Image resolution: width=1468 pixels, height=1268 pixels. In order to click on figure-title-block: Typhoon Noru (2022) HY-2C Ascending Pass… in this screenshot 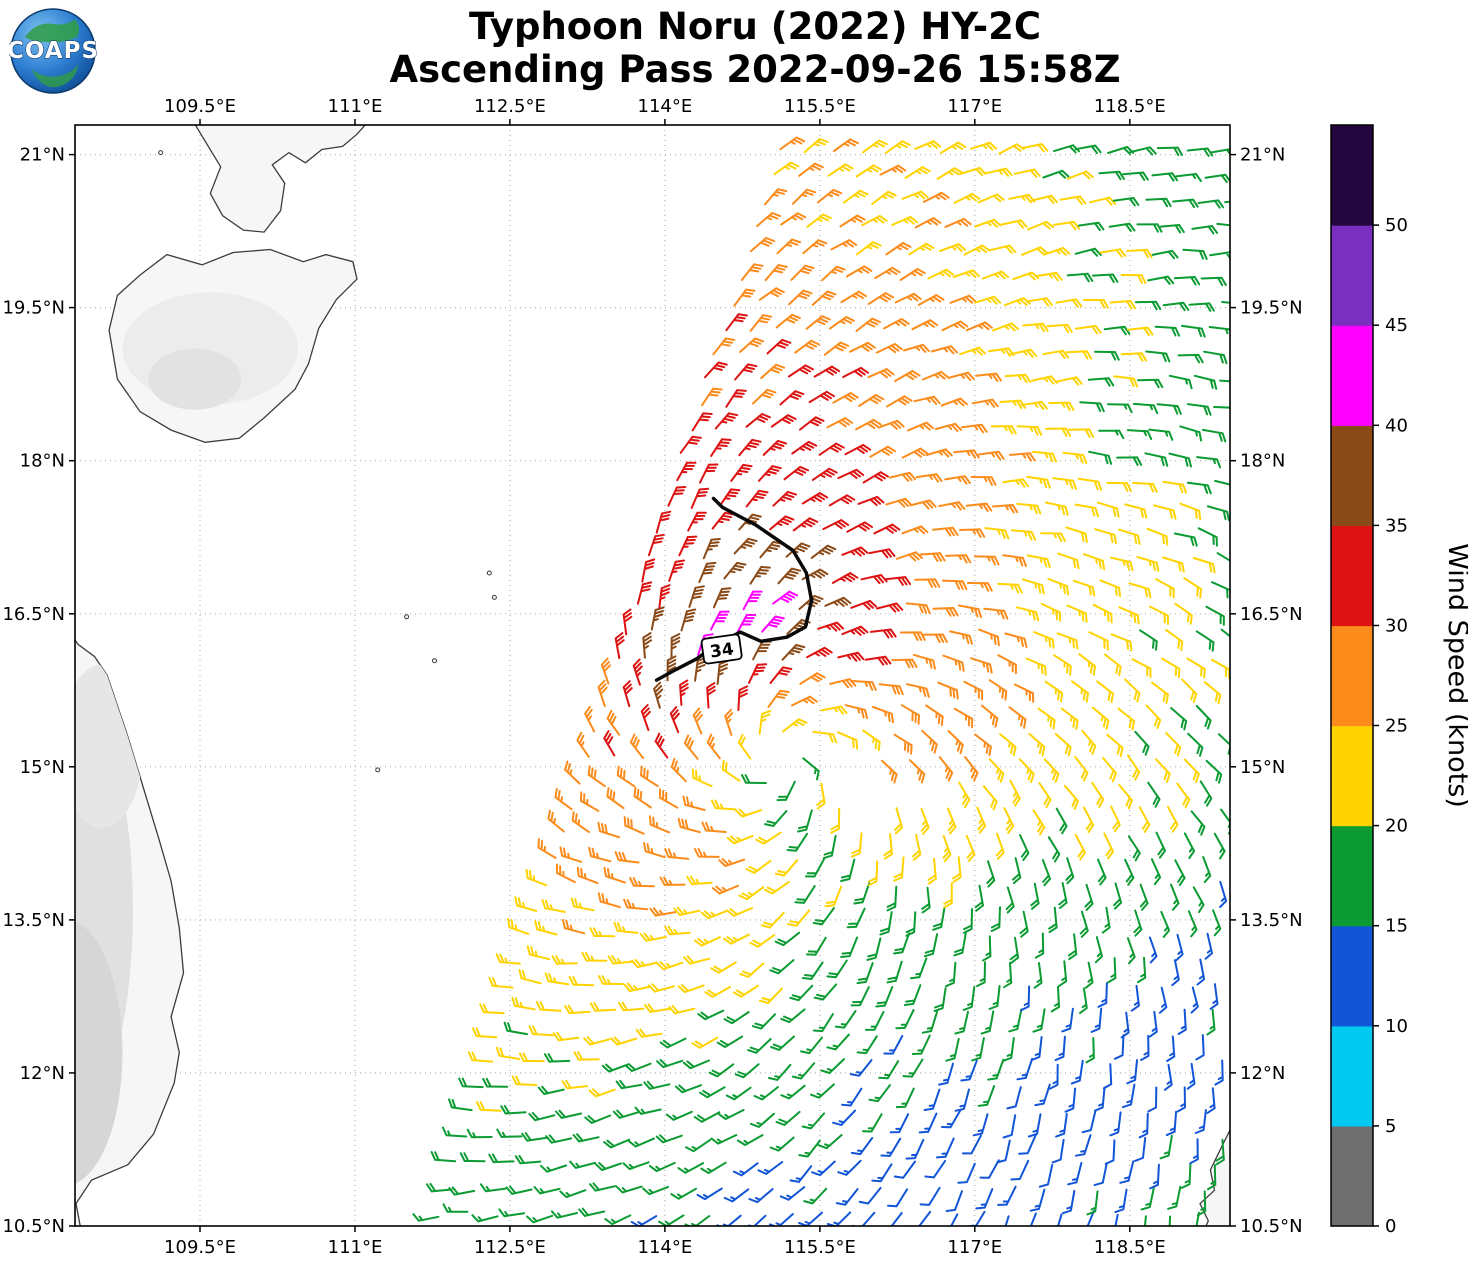, I will do `click(755, 48)`.